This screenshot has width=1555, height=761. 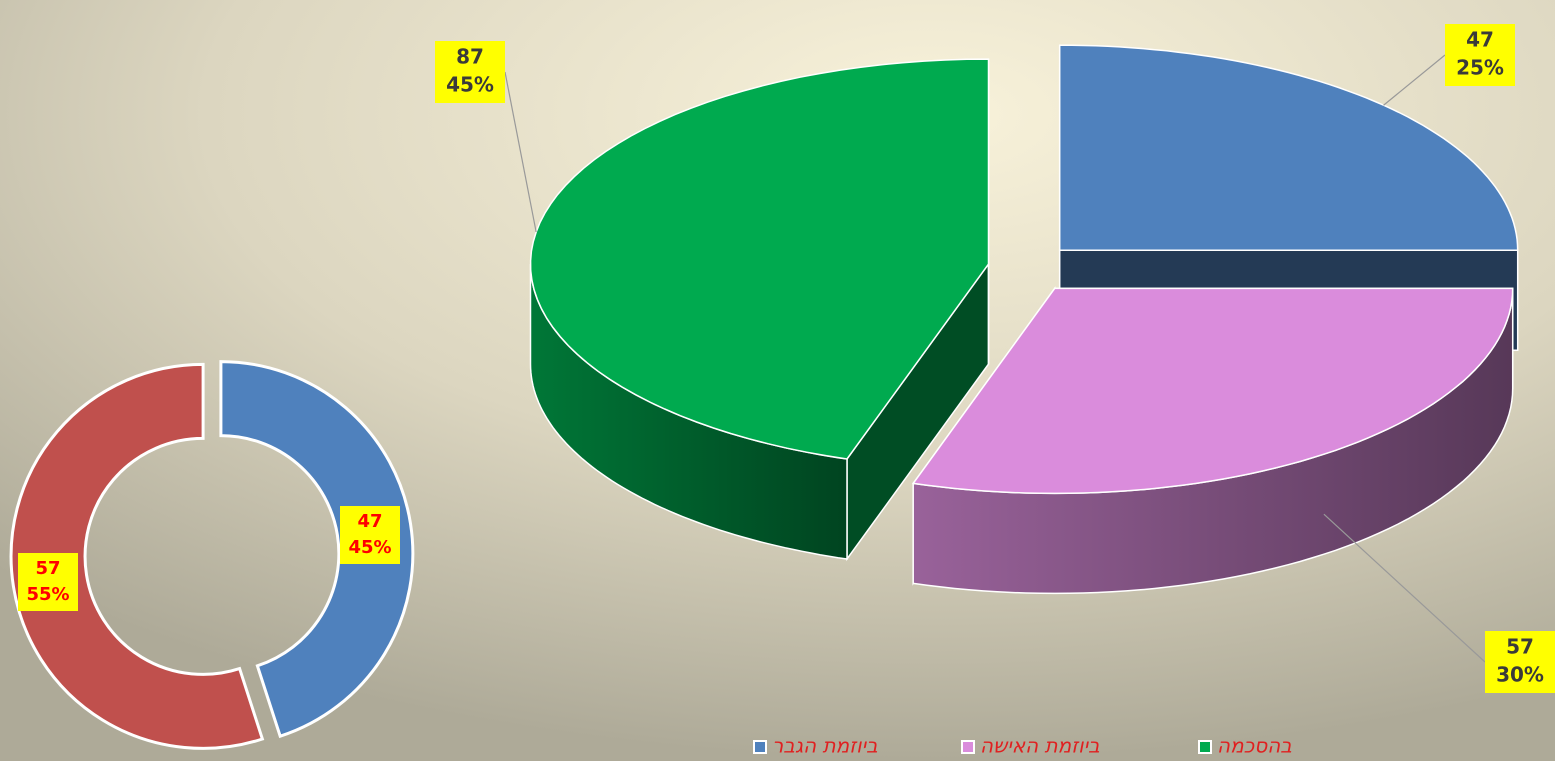 What do you see at coordinates (1520, 675) in the screenshot?
I see `label-percent: 30%` at bounding box center [1520, 675].